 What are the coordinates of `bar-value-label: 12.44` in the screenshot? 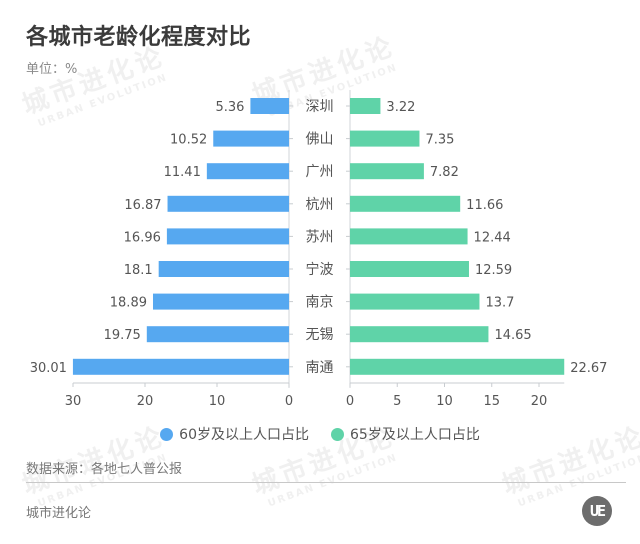 It's located at (492, 237).